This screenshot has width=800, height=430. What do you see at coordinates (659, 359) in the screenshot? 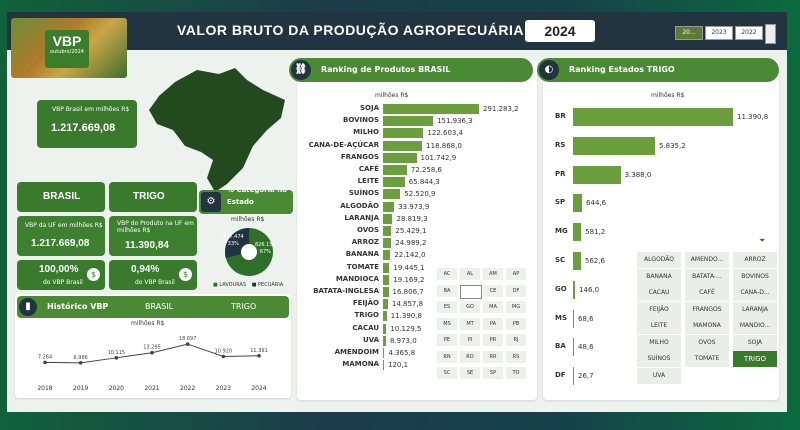
I see `product-filter-cell: SUÍNOS` at bounding box center [659, 359].